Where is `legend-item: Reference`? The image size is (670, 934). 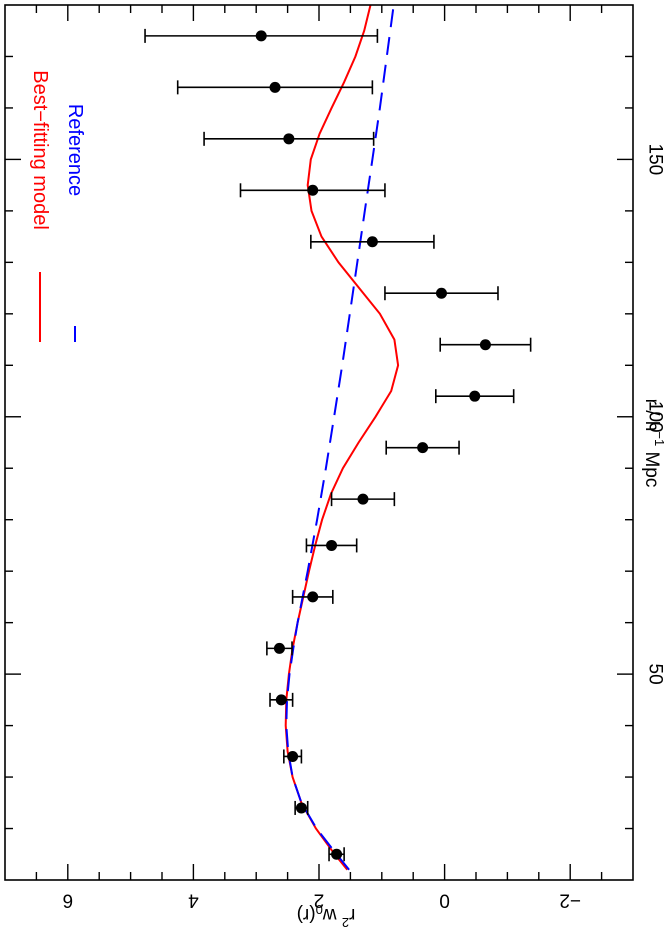
legend-item: Reference is located at coordinates (75, 223).